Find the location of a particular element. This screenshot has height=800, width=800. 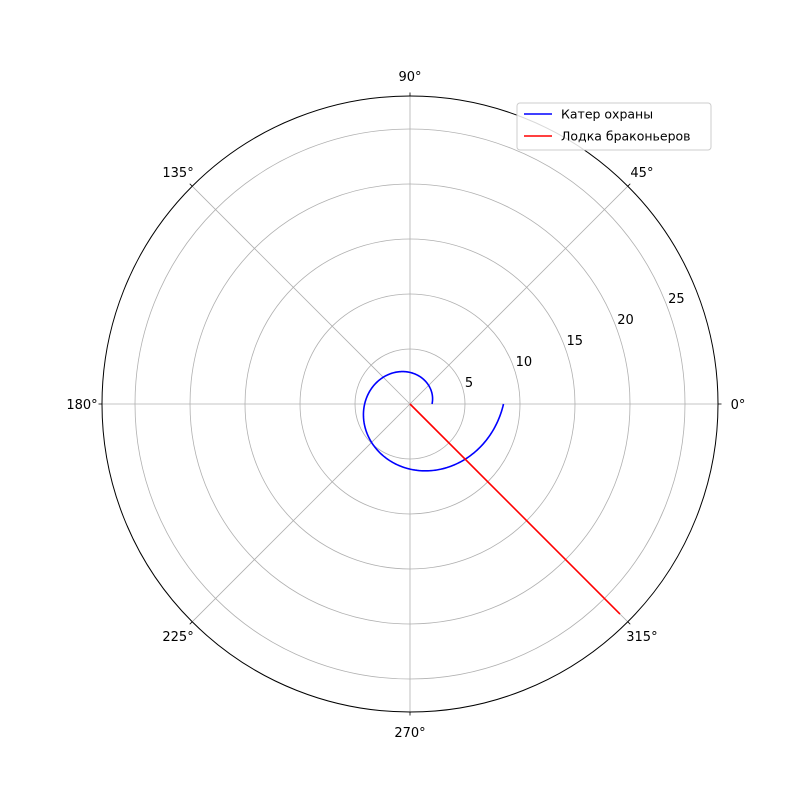

theta-tick-label: 180° is located at coordinates (81, 405).